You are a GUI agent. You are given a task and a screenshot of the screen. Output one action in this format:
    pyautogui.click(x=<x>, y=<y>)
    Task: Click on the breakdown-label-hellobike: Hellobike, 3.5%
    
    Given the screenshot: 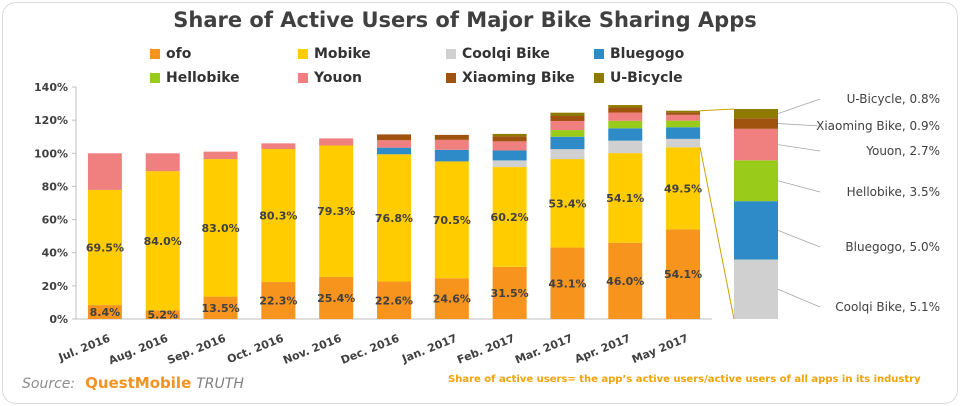 What is the action you would take?
    pyautogui.click(x=893, y=192)
    